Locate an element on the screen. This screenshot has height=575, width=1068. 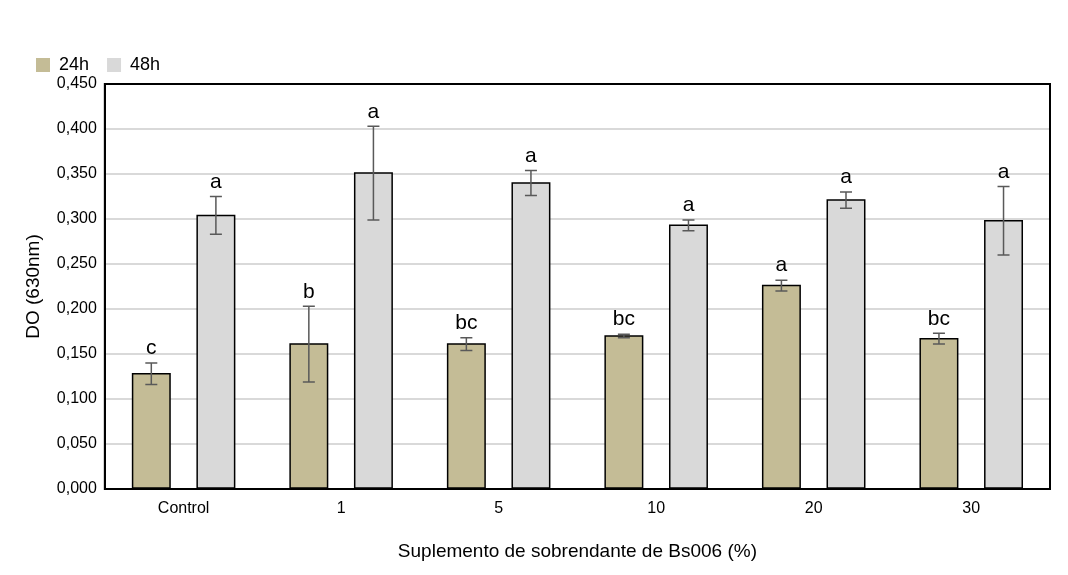
legend-label: 48h is located at coordinates (145, 63).